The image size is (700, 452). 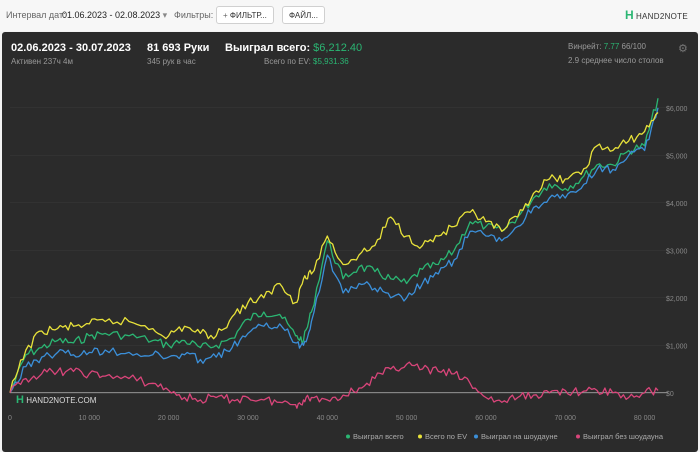 What do you see at coordinates (486, 418) in the screenshot?
I see `x-tick-label: 60 000` at bounding box center [486, 418].